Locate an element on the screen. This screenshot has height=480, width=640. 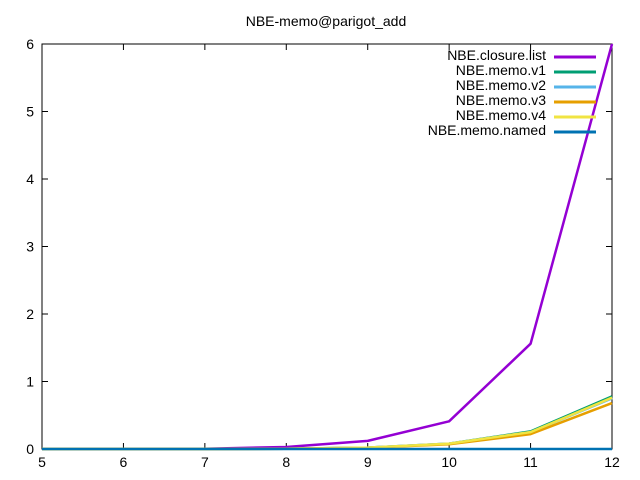
legend-label: NBE.memo.named is located at coordinates (487, 130).